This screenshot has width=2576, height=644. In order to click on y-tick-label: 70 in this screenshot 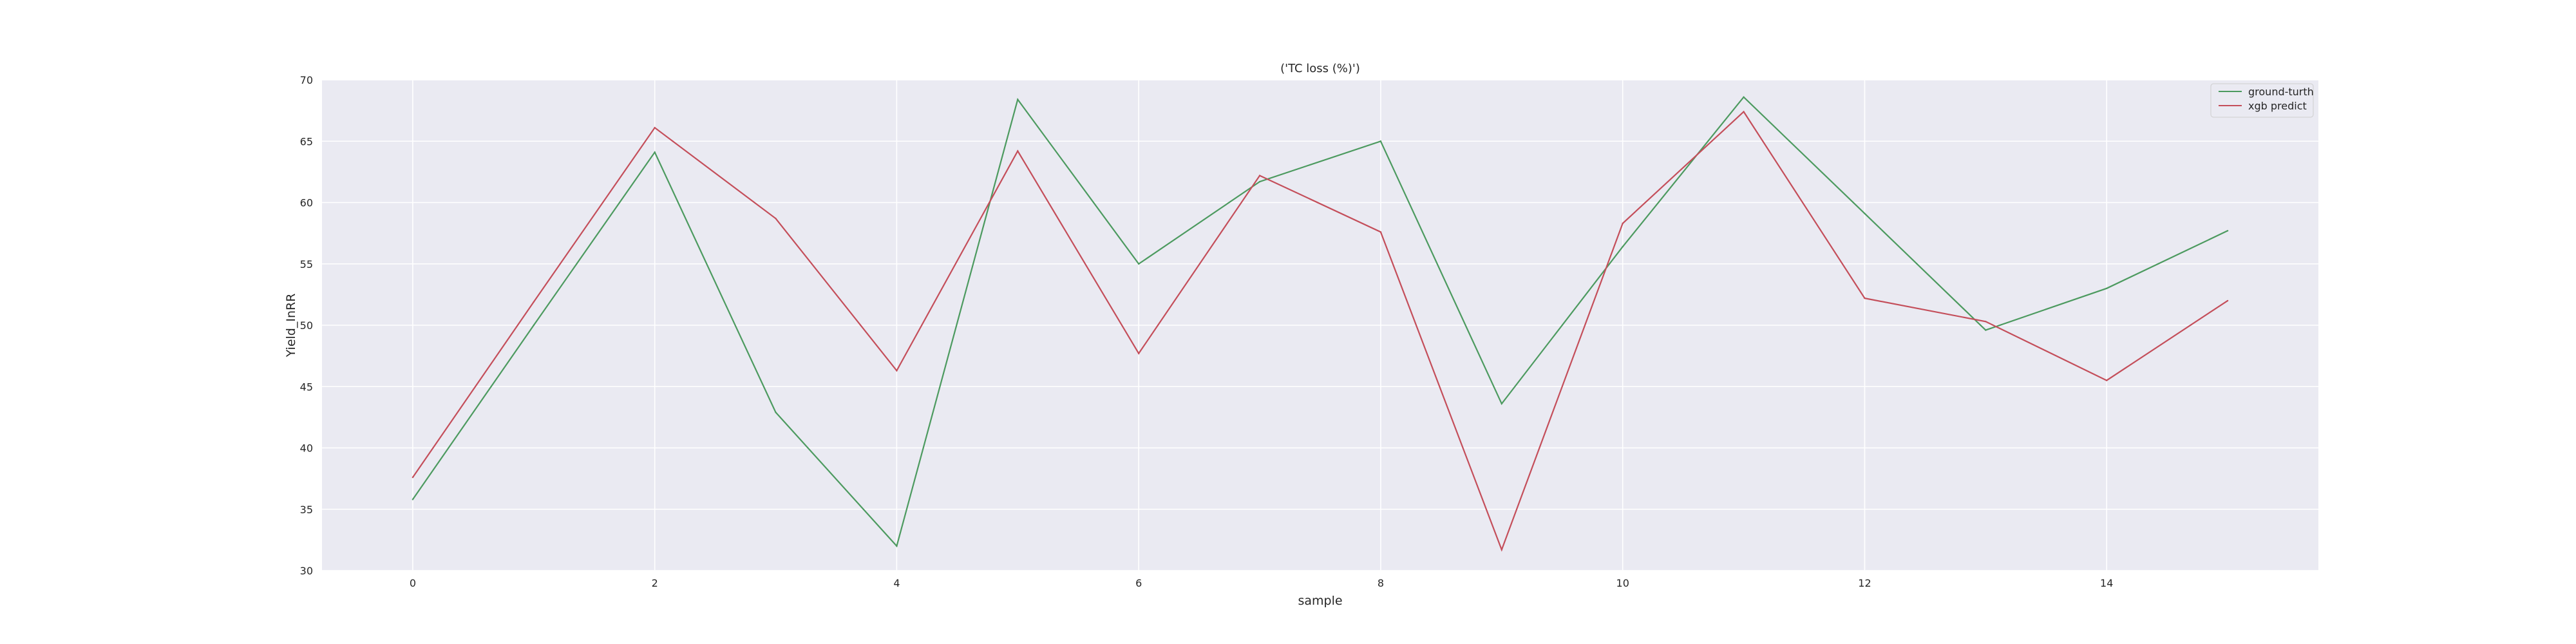, I will do `click(306, 80)`.